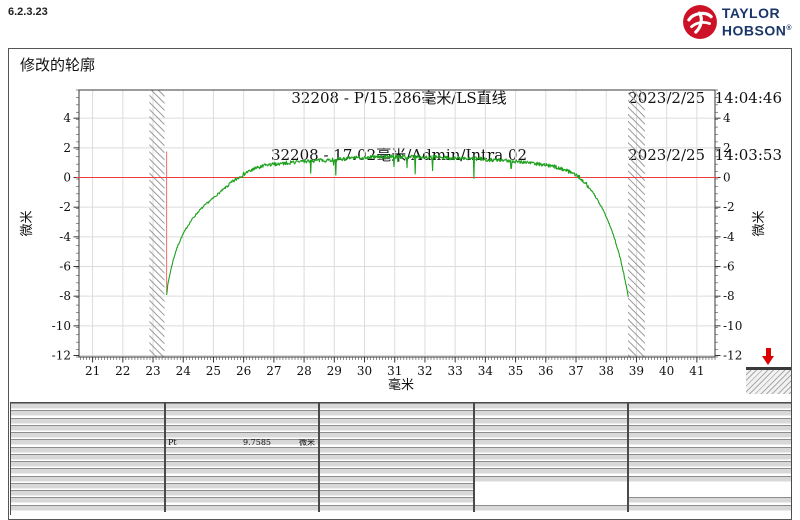 The image size is (800, 520). What do you see at coordinates (172, 443) in the screenshot?
I see `parameter-name: Pt` at bounding box center [172, 443].